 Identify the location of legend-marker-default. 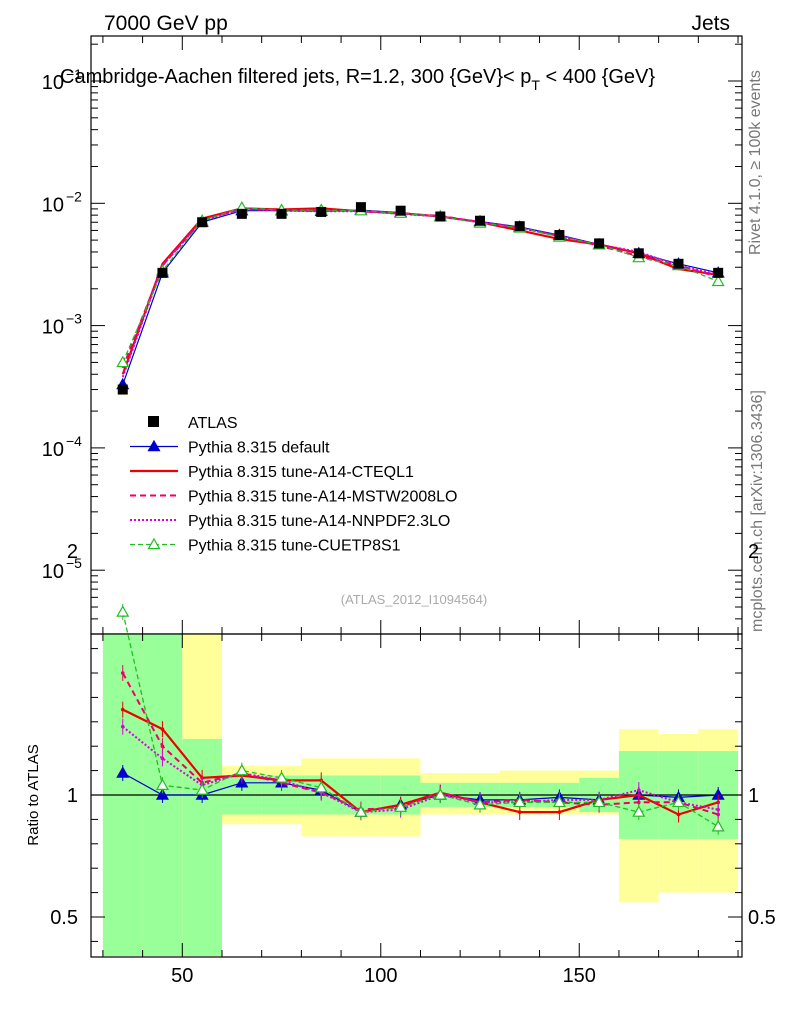
(154, 445).